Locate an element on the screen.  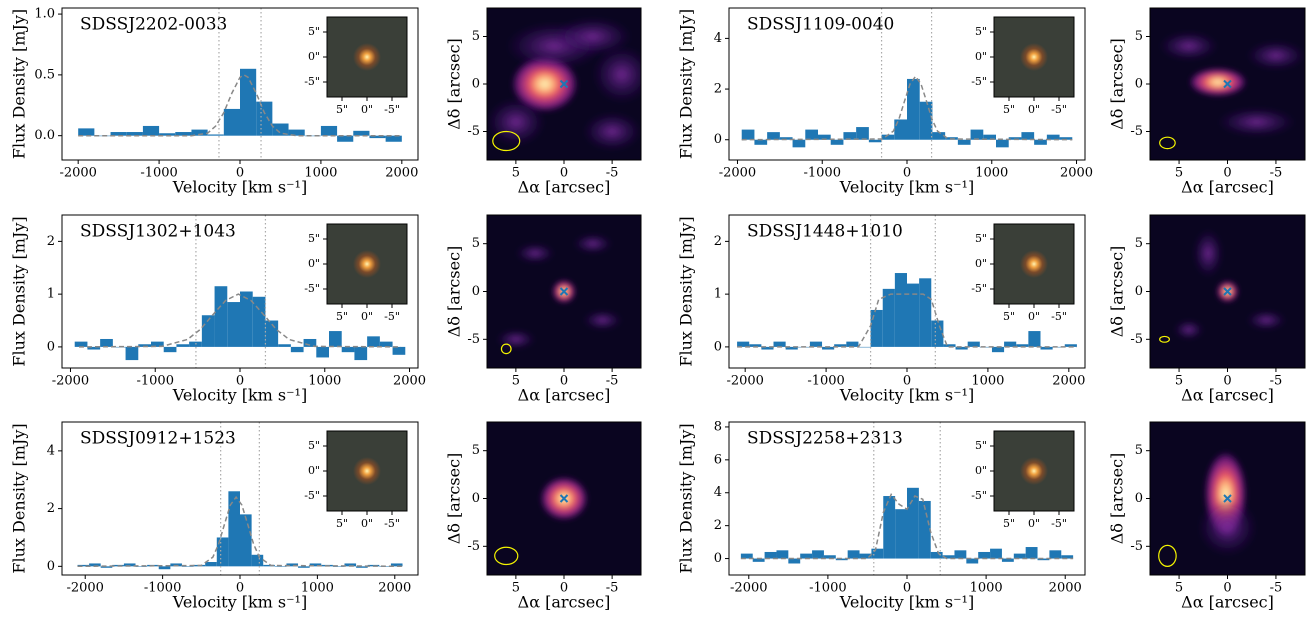
x-tick-label: -2000 is located at coordinates (744, 381).